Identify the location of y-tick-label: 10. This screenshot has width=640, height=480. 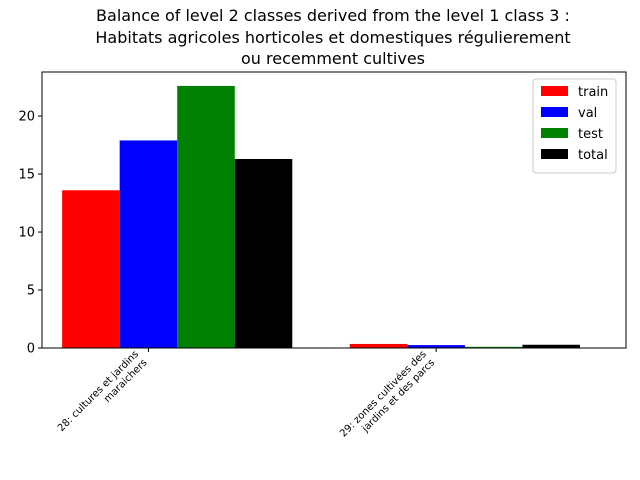
(26, 233).